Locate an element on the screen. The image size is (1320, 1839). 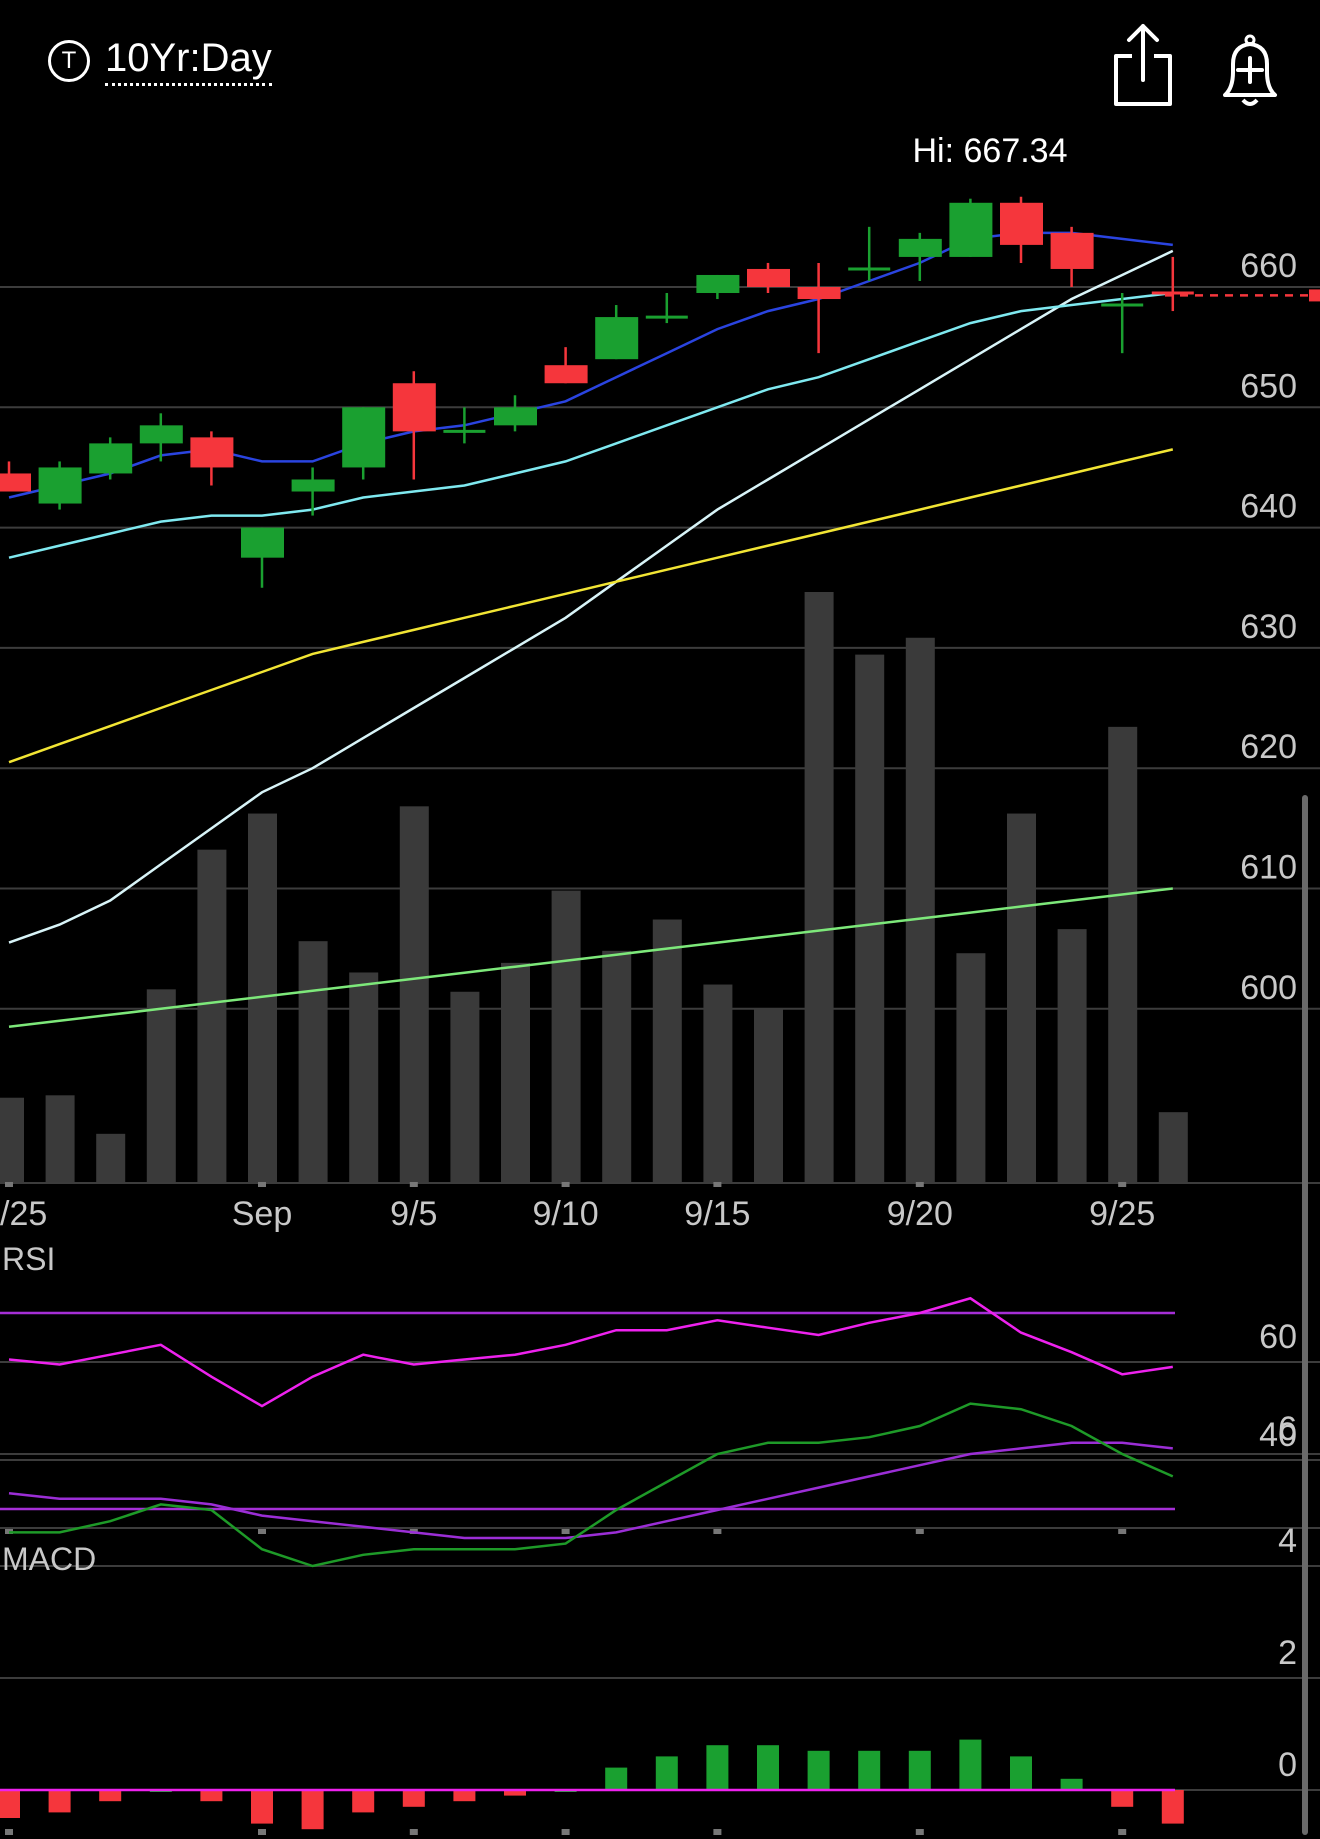
price-tick-label: 600 is located at coordinates (1268, 988).